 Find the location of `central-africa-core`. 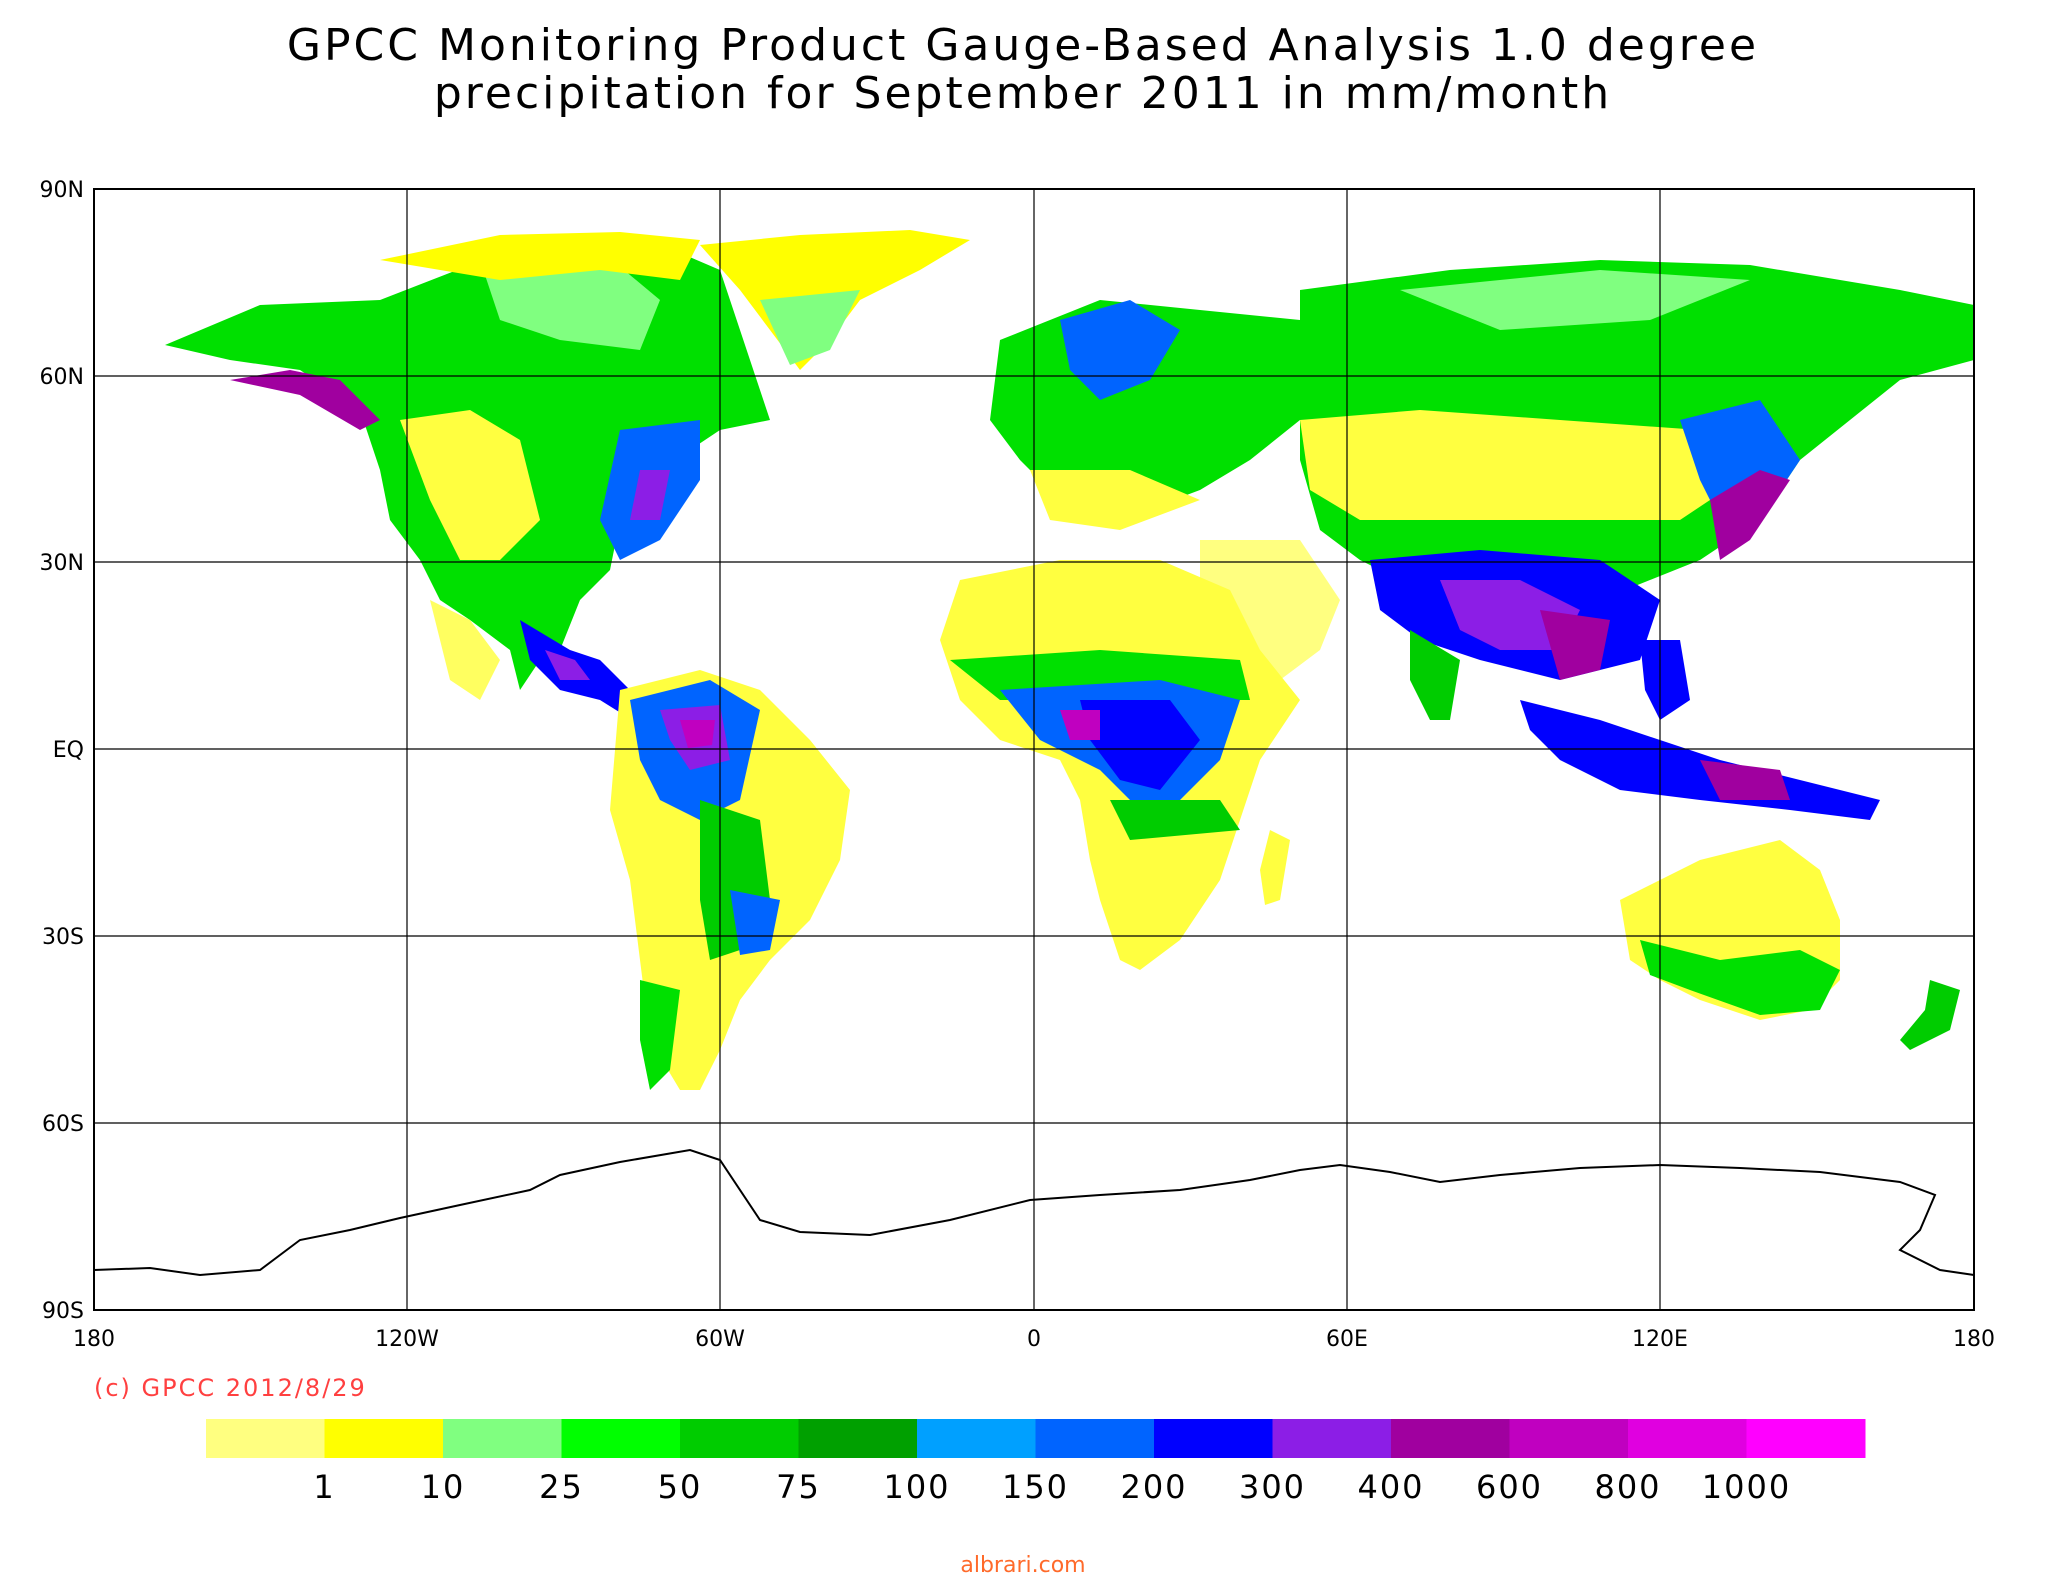

central-africa-core is located at coordinates (1140, 745).